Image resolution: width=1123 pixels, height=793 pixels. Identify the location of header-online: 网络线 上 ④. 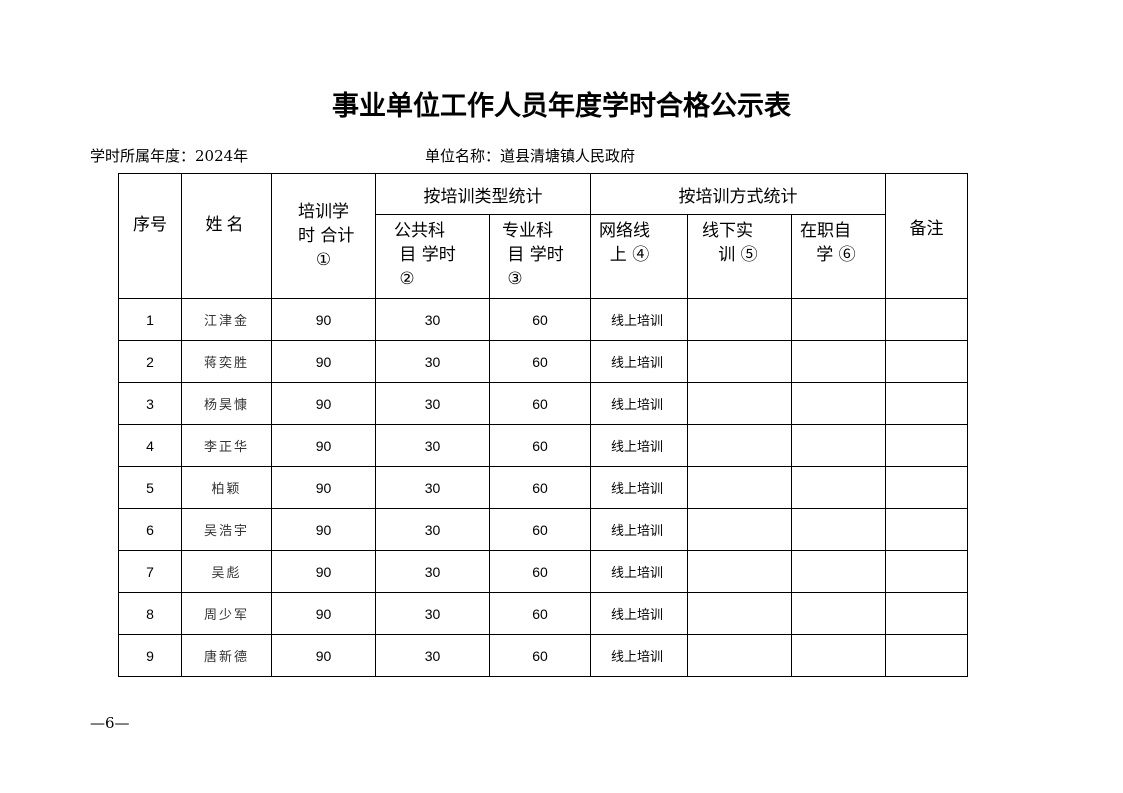
(639, 256).